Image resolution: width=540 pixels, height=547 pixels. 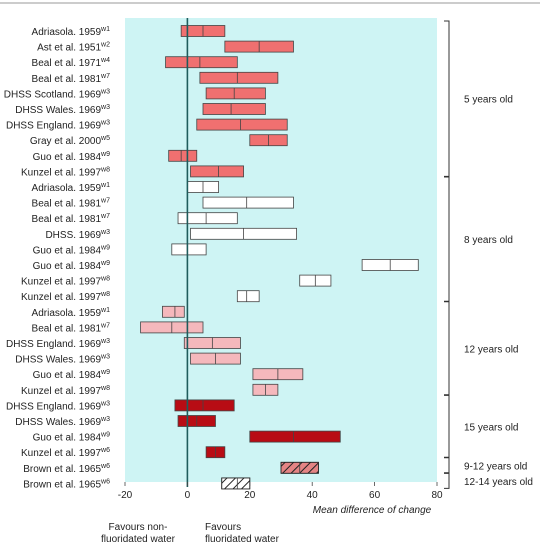 I want to click on group-label: 8 years old, so click(x=488, y=240).